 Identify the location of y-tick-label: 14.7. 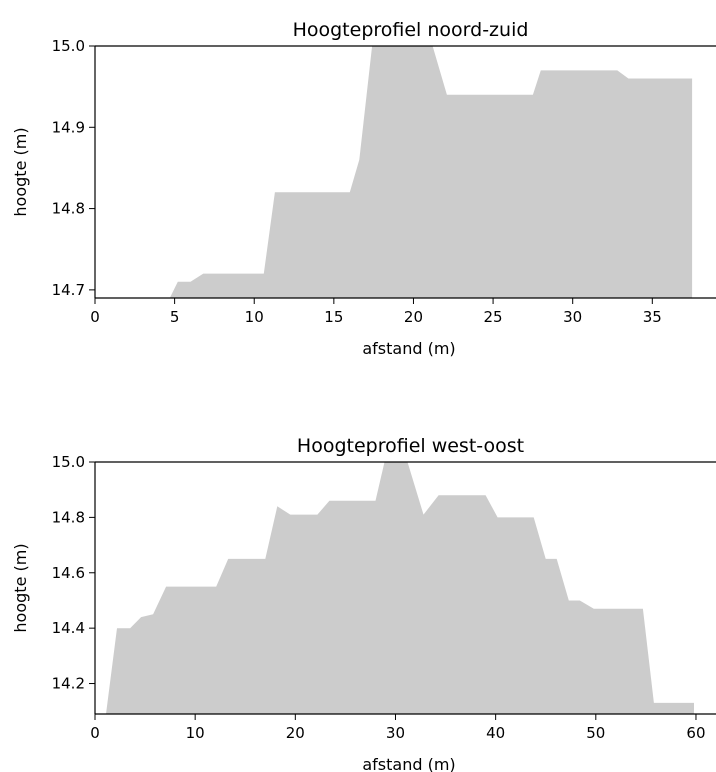
(68, 290).